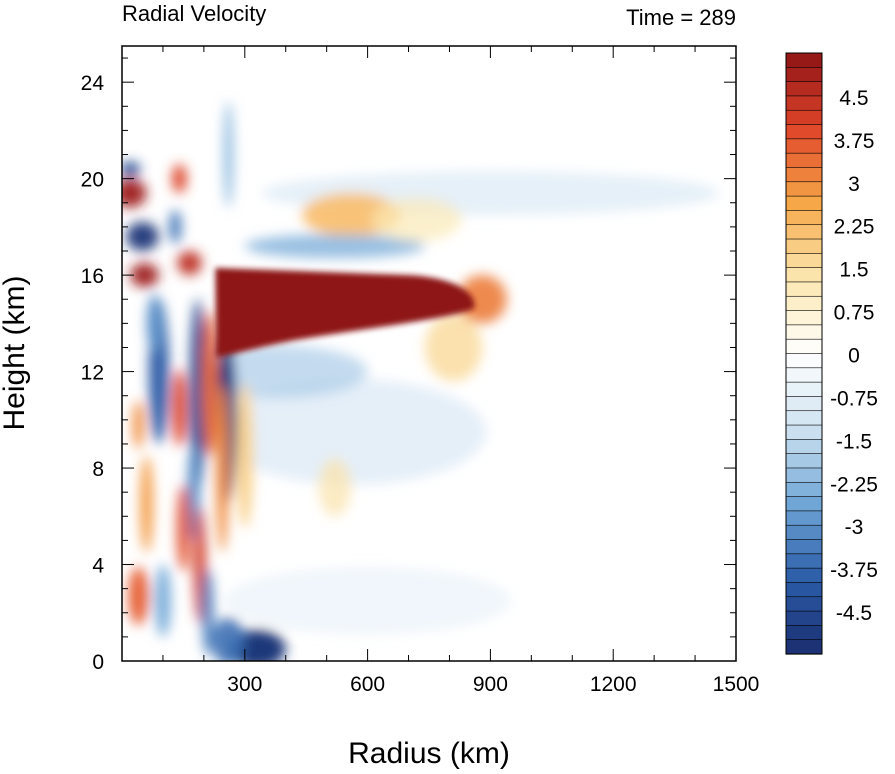 This screenshot has width=895, height=774. What do you see at coordinates (854, 141) in the screenshot?
I see `colorbar-label: 3.75` at bounding box center [854, 141].